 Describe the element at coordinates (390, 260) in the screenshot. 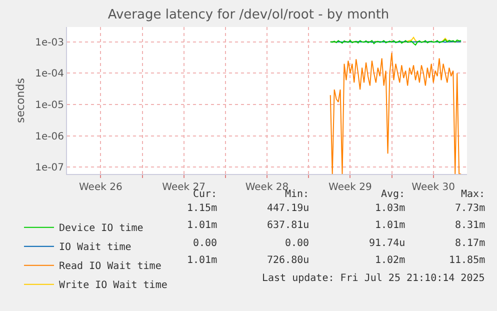

I see `text: 1.02m` at that location.